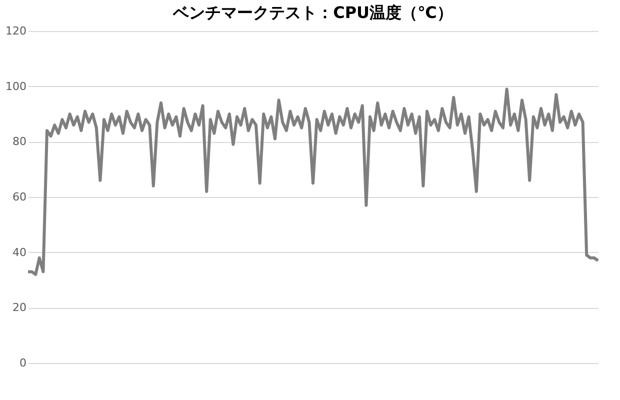 The width and height of the screenshot is (620, 400). Describe the element at coordinates (16, 86) in the screenshot. I see `y-tick-label: 100` at that location.